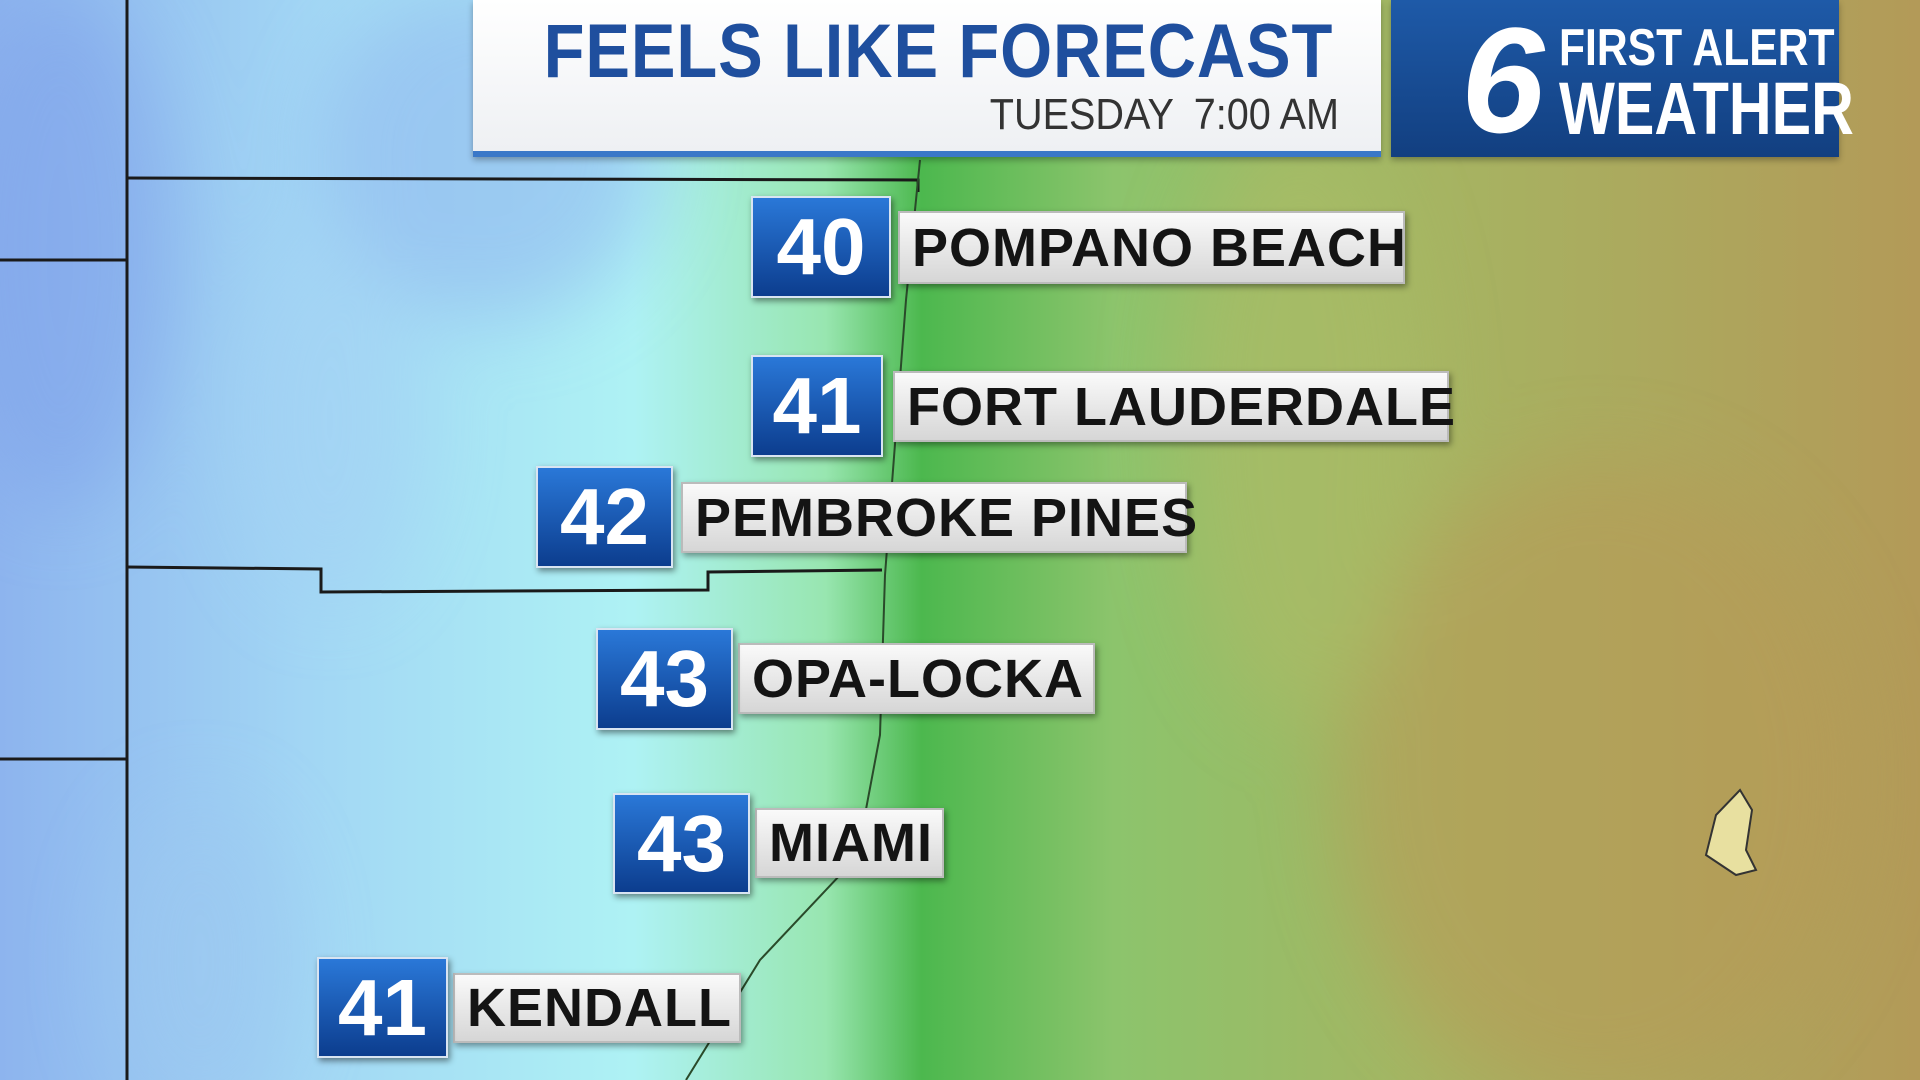 This screenshot has height=1080, width=1920. I want to click on day: TUESDAY, so click(1081, 114).